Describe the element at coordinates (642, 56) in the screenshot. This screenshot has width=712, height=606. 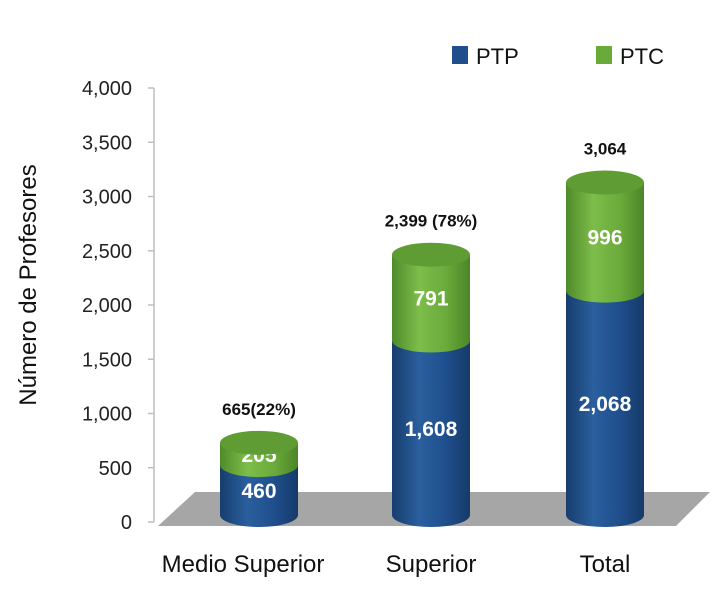
I see `legend-label-ptc: PTC` at that location.